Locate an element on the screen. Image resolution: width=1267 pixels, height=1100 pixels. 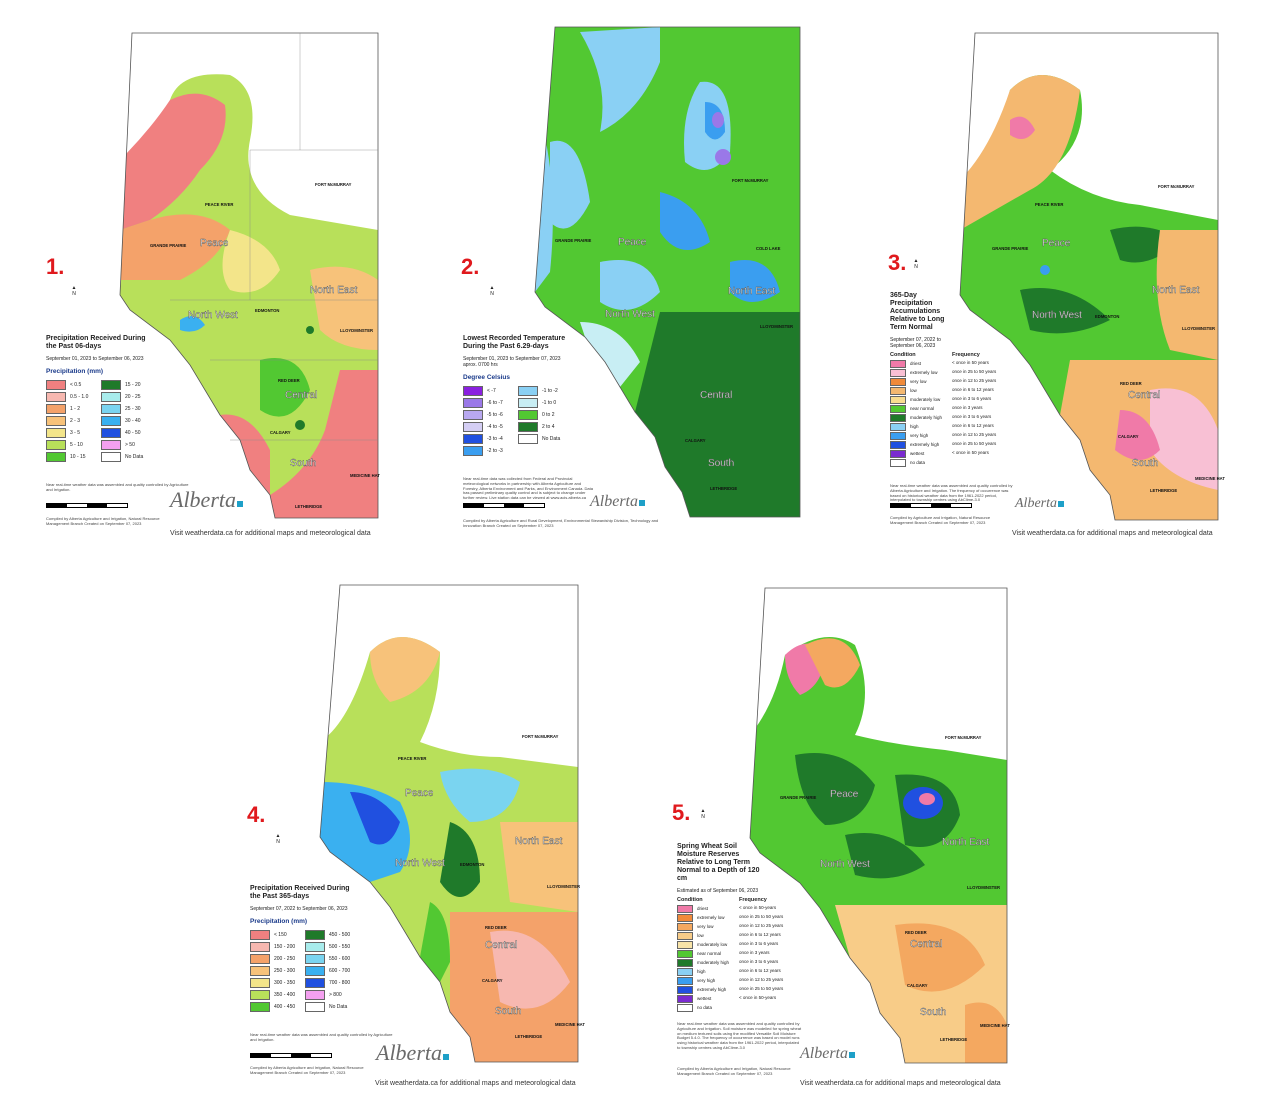
legend-item: extremely high is located at coordinates (921, 444).